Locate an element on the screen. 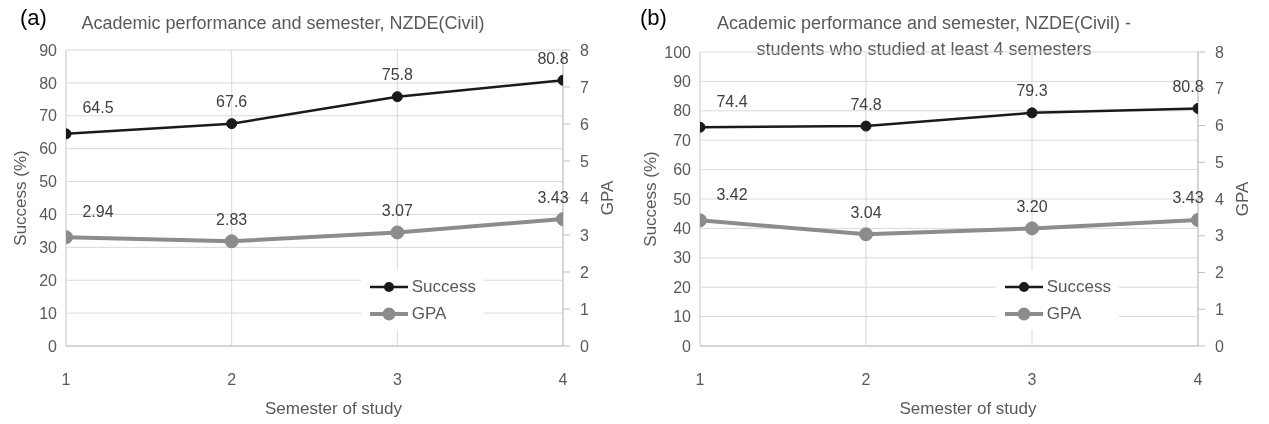 This screenshot has height=424, width=1269. data-label: 74.8 is located at coordinates (866, 104).